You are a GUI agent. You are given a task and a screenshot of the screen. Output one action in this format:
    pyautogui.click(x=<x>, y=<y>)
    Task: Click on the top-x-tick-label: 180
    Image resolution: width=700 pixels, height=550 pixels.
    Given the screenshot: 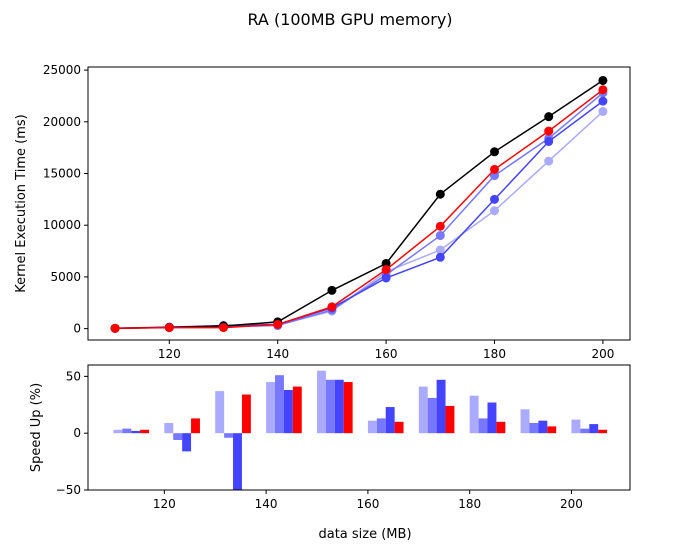 What is the action you would take?
    pyautogui.click(x=494, y=354)
    